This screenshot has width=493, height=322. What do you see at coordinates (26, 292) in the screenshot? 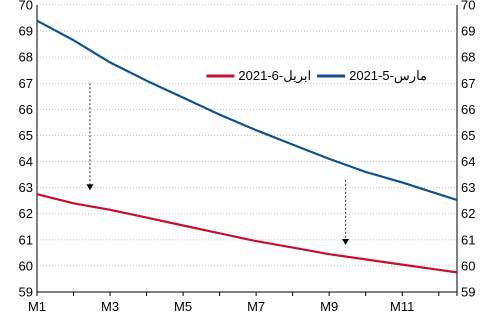
I see `y-tick-label-left: 59` at bounding box center [26, 292].